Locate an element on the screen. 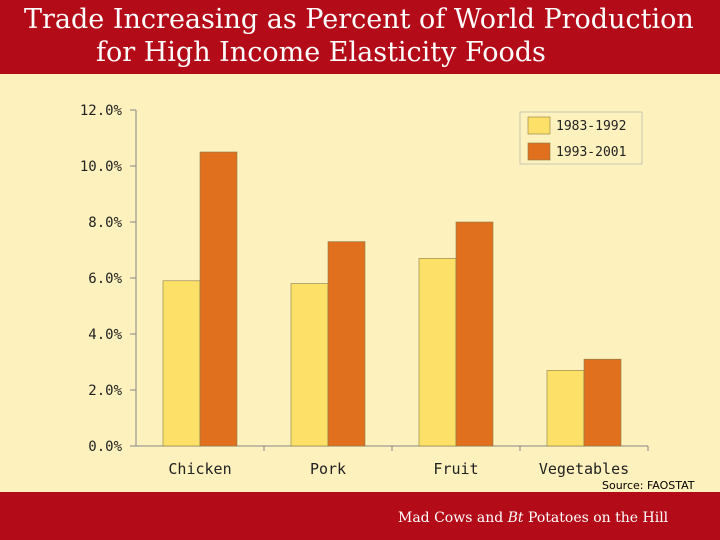  y-tick-label: 0.0% is located at coordinates (105, 447).